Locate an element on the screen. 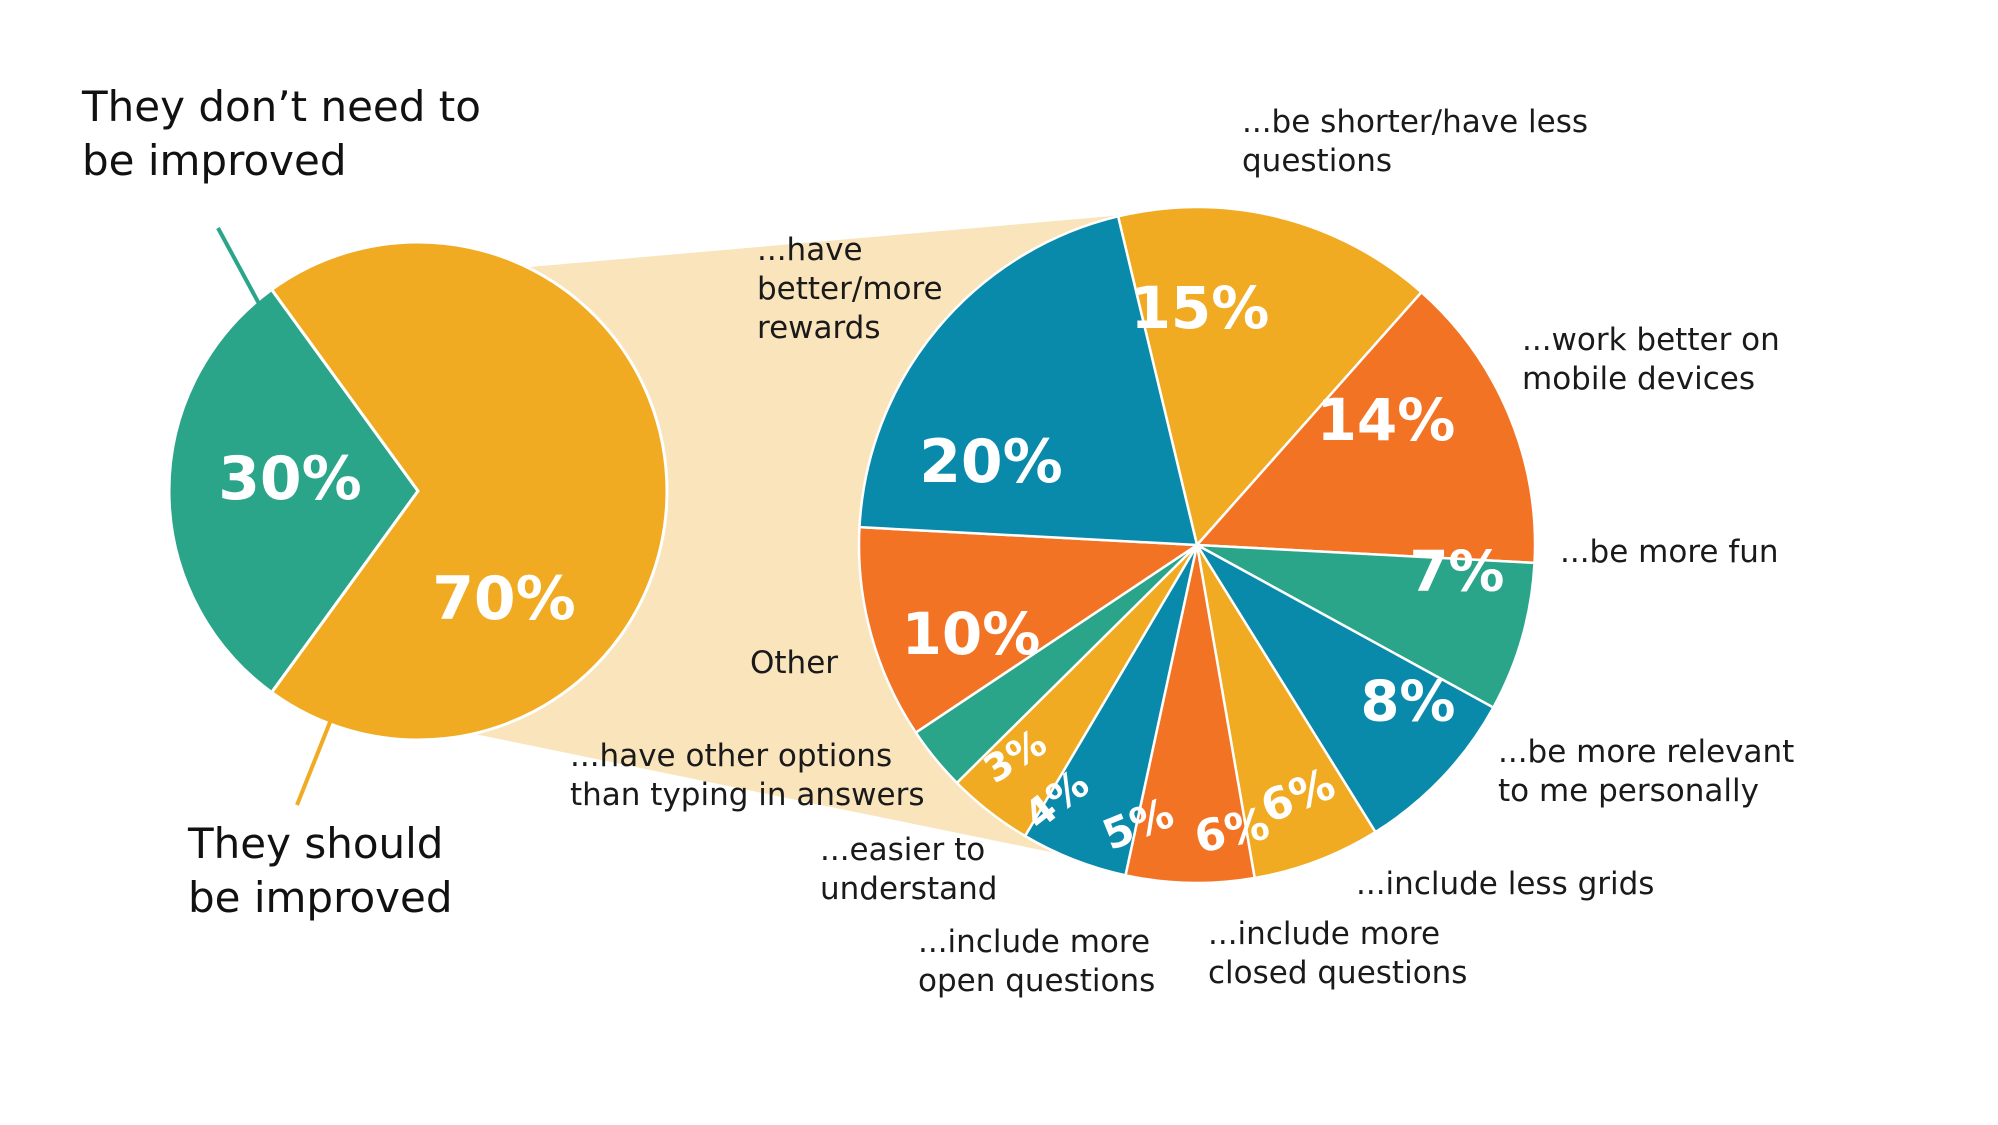  primary-pie: 30% 70% is located at coordinates (418, 491).